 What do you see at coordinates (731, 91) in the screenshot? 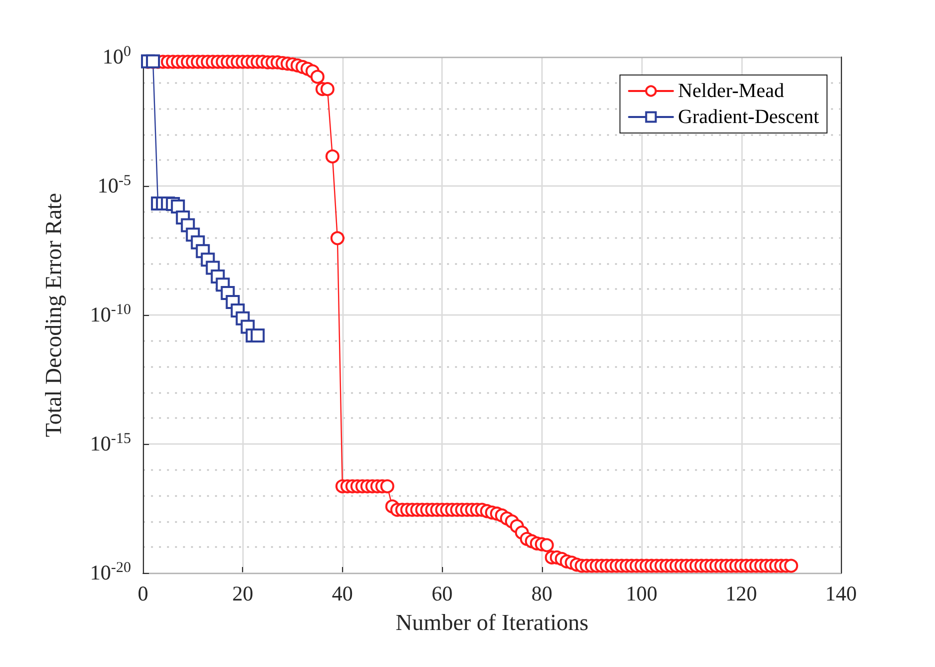
I see `legend-label: Nelder-Mead` at bounding box center [731, 91].